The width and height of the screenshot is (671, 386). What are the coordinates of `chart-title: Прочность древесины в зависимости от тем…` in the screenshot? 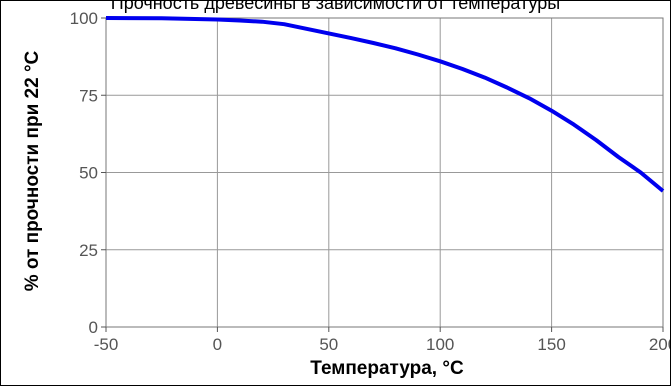 It's located at (335, 6).